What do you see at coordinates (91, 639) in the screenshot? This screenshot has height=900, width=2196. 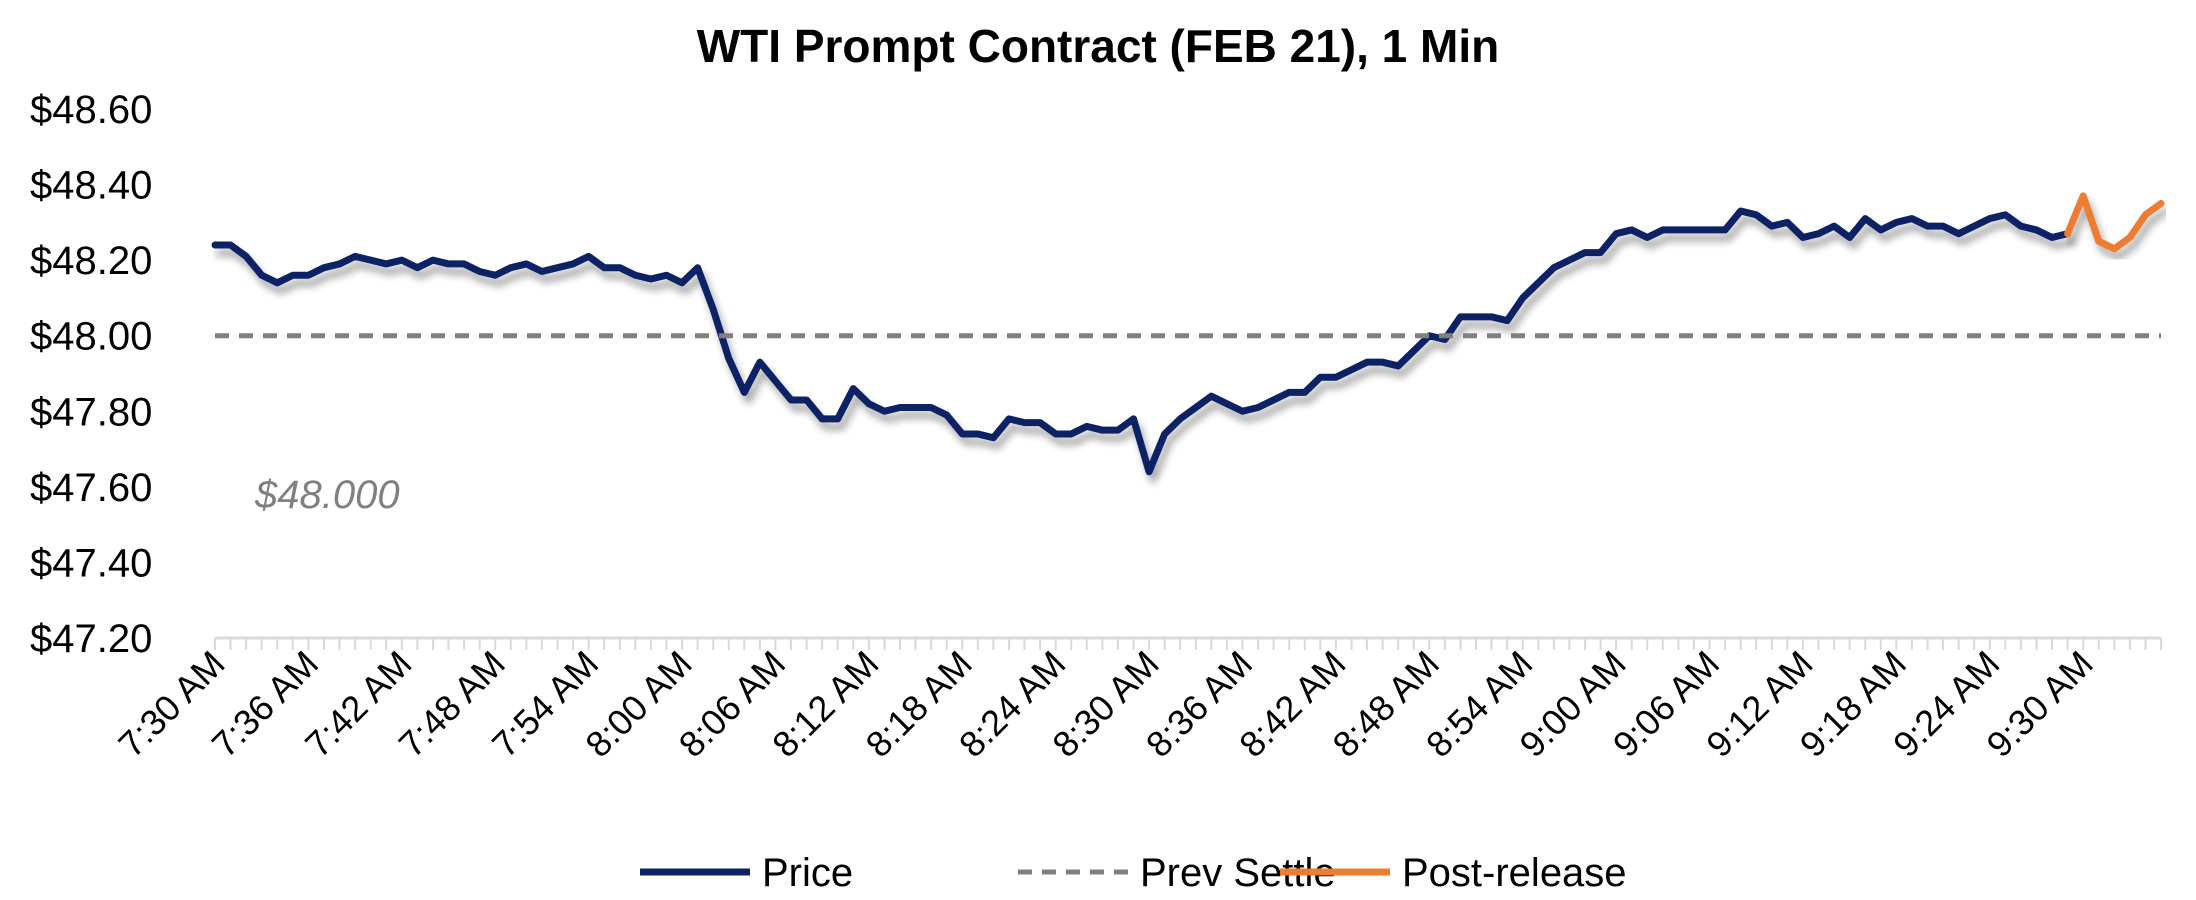 I see `y-tick-label: $47.20` at bounding box center [91, 639].